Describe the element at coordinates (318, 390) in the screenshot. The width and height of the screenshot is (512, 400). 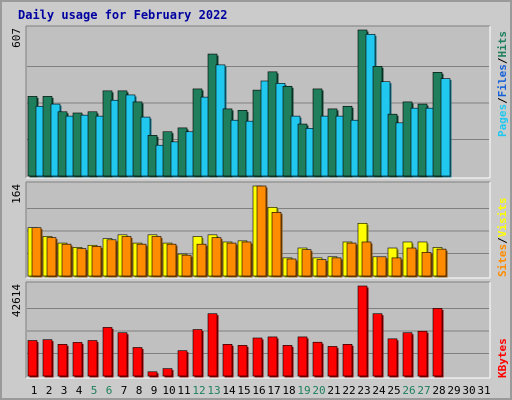
I see `day-label: 20` at that location.